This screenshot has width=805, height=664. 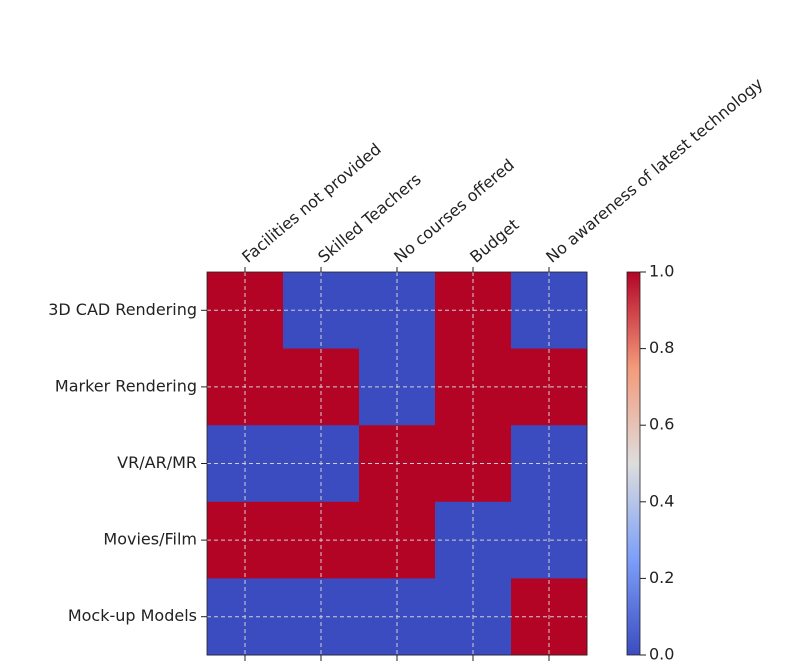 I want to click on colorbar-tick-label: 0.8, so click(x=661, y=347).